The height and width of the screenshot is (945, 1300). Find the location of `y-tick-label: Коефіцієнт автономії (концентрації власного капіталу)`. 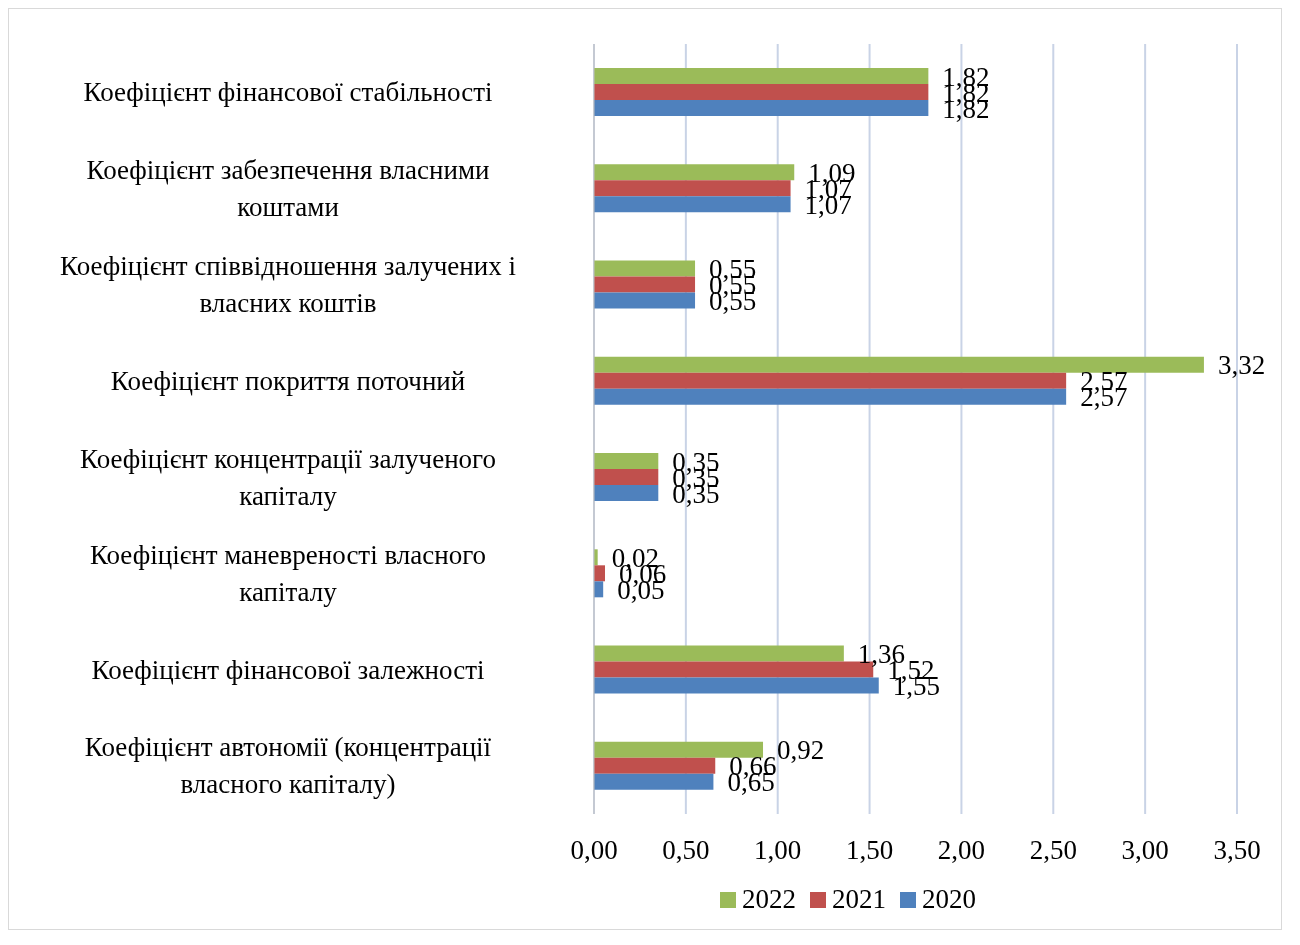

y-tick-label: Коефіцієнт автономії (концентрації власного капіталу) is located at coordinates (288, 766).